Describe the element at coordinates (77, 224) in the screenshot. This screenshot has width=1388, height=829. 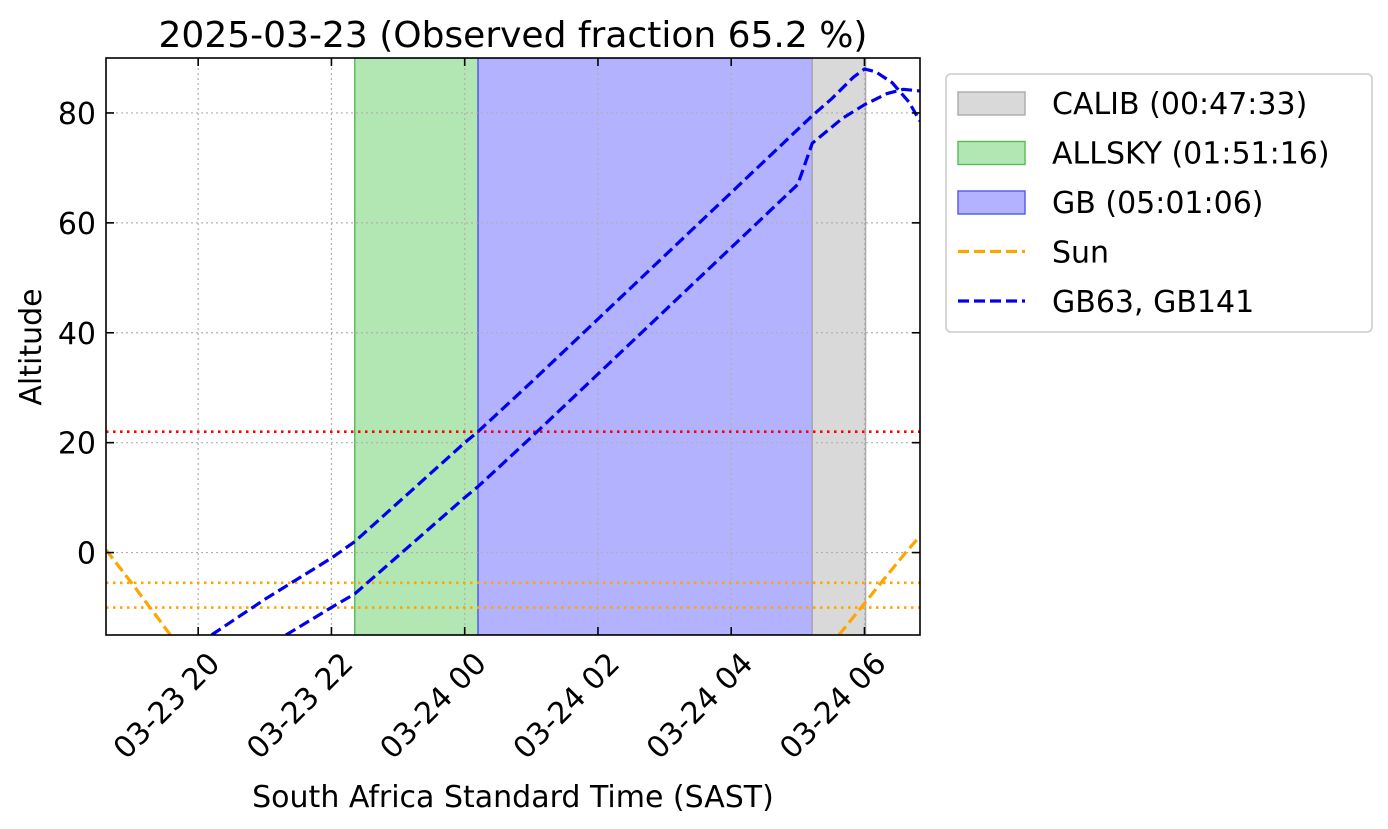
I see `y-tick-label: 60` at that location.